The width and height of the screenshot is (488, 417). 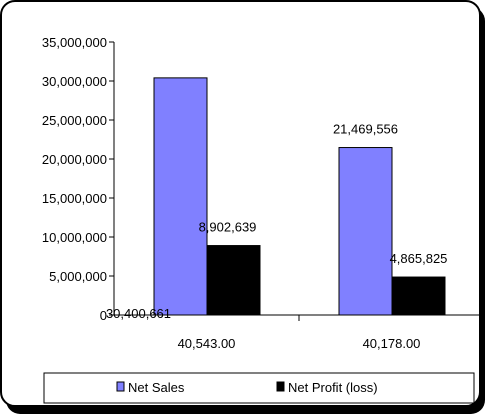 I want to click on legend-label-net-profit: Net Profit (loss), so click(x=333, y=387).